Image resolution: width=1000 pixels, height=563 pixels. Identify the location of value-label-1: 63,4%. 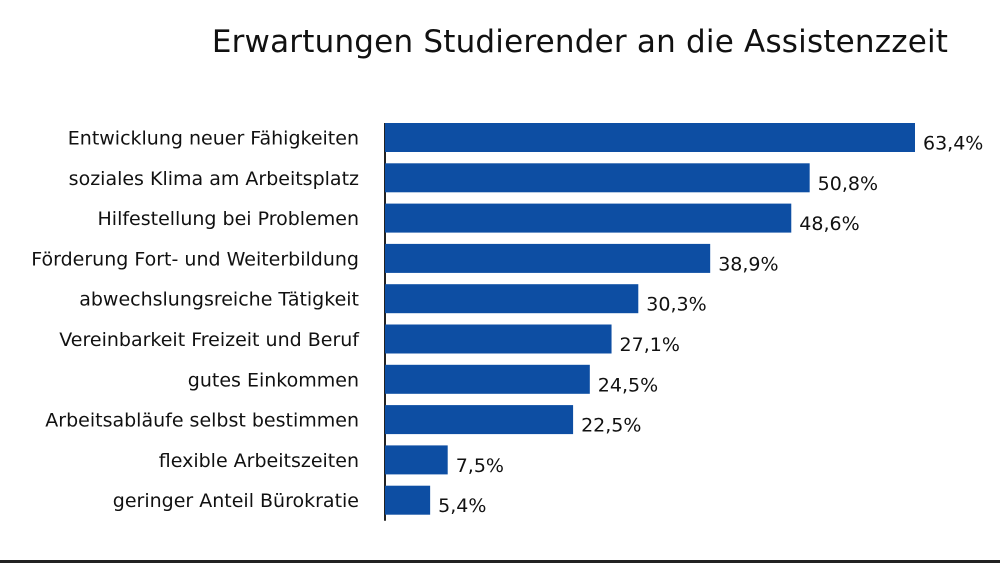
(953, 144).